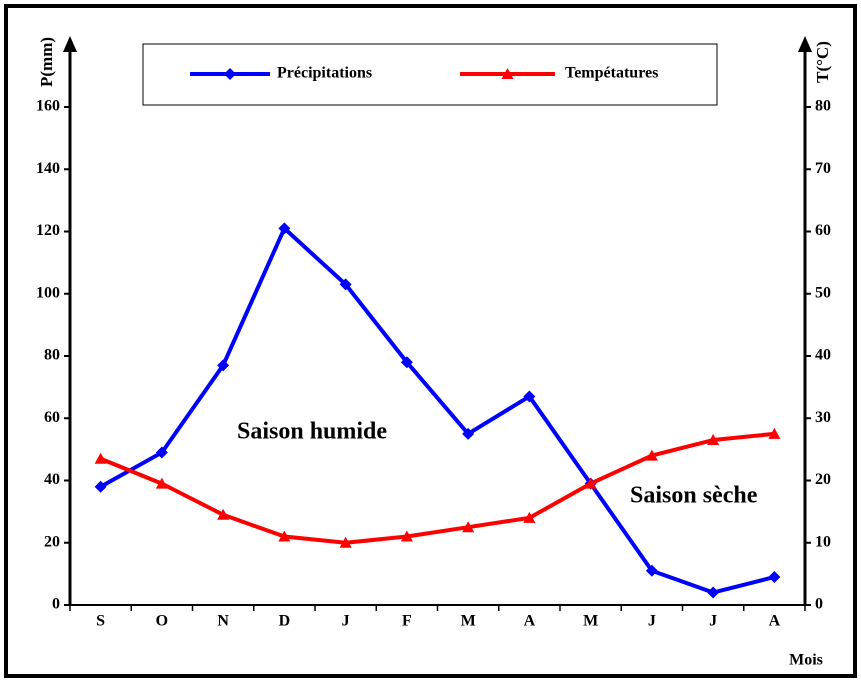 This screenshot has height=682, width=861. Describe the element at coordinates (56, 604) in the screenshot. I see `y-tick-label: 0` at that location.